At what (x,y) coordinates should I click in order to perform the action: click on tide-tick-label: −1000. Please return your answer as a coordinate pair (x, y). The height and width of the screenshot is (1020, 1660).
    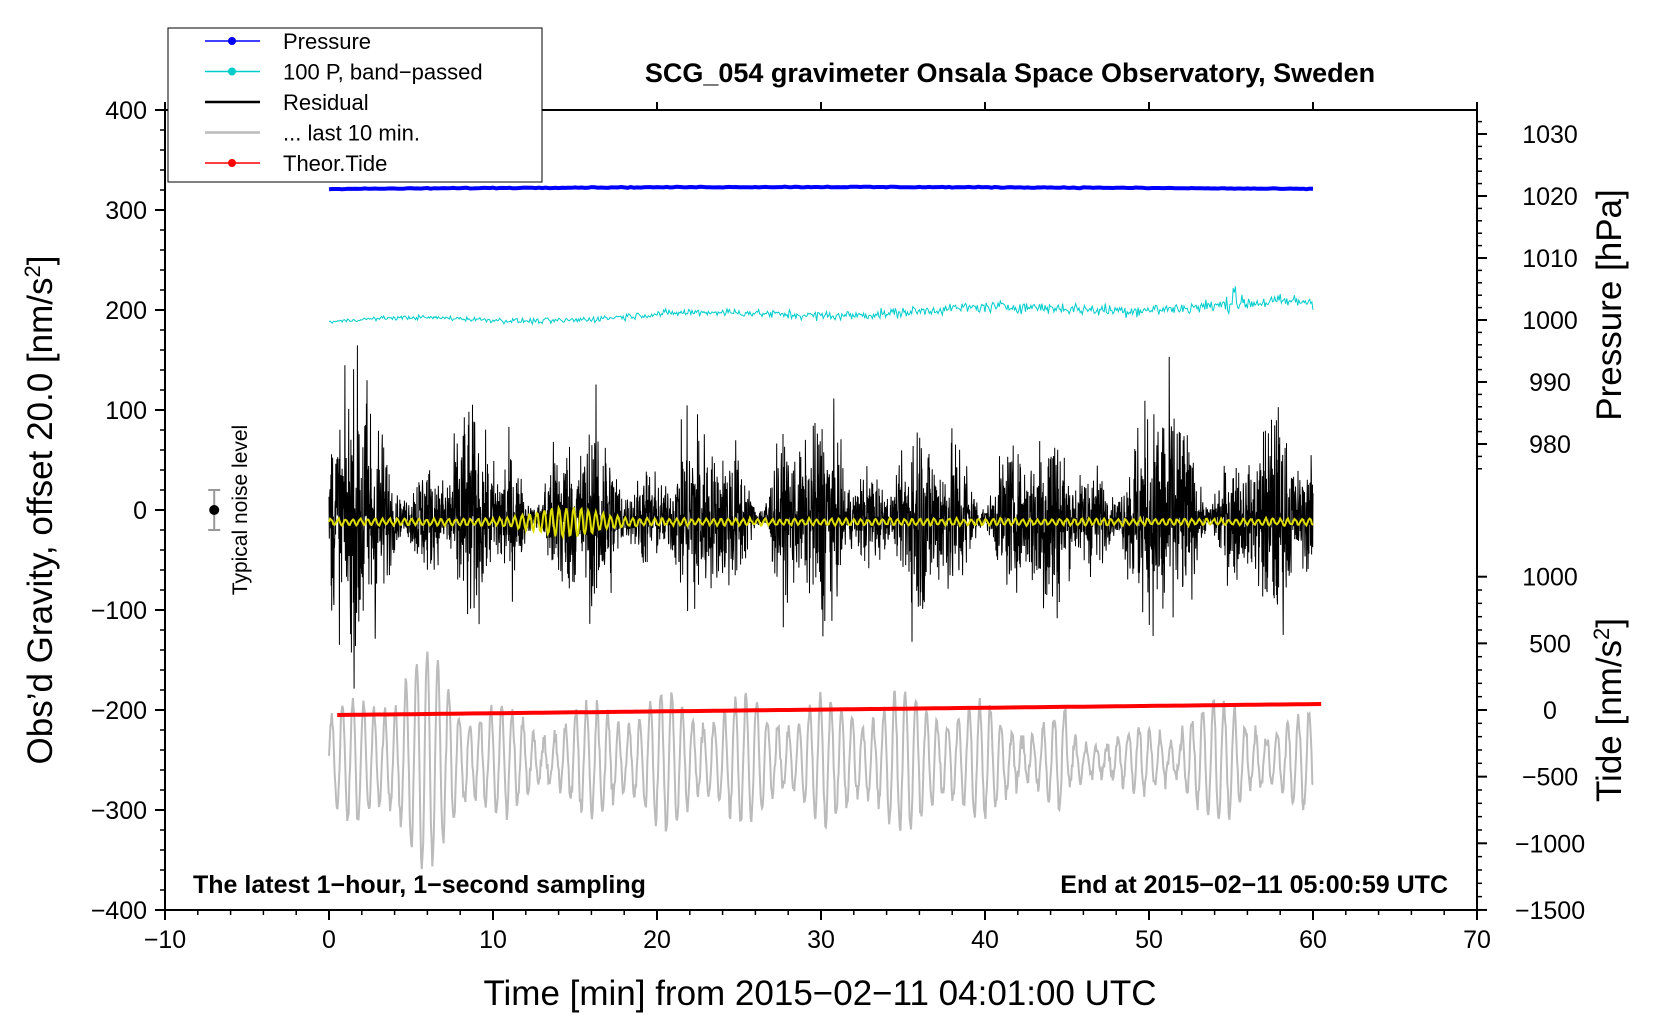
    Looking at the image, I should click on (1550, 844).